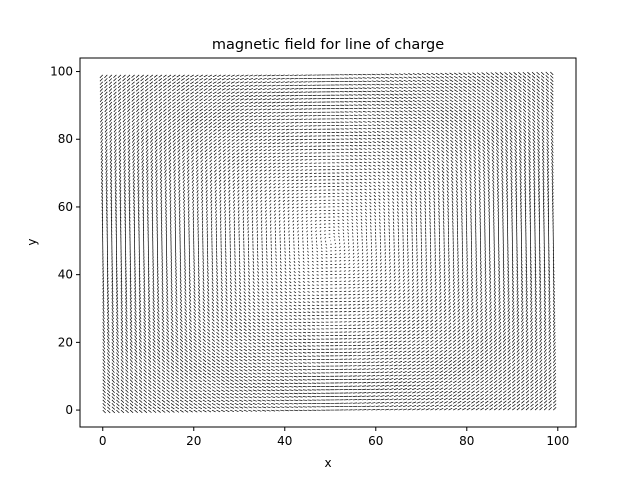  I want to click on x-tick-label: 80, so click(466, 441).